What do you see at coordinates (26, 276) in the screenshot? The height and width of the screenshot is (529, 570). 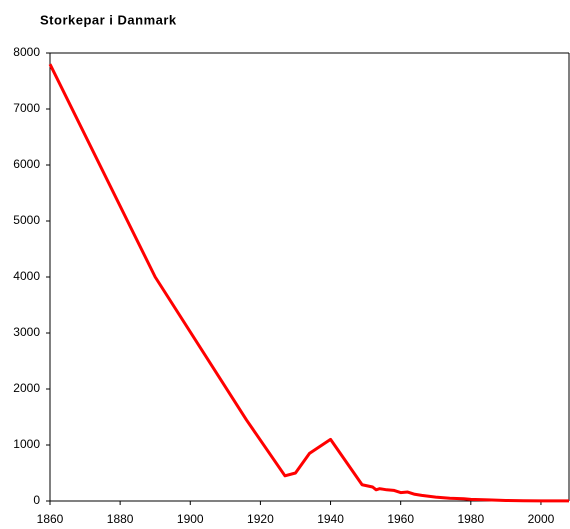 I see `y-tick-label: 4000` at bounding box center [26, 276].